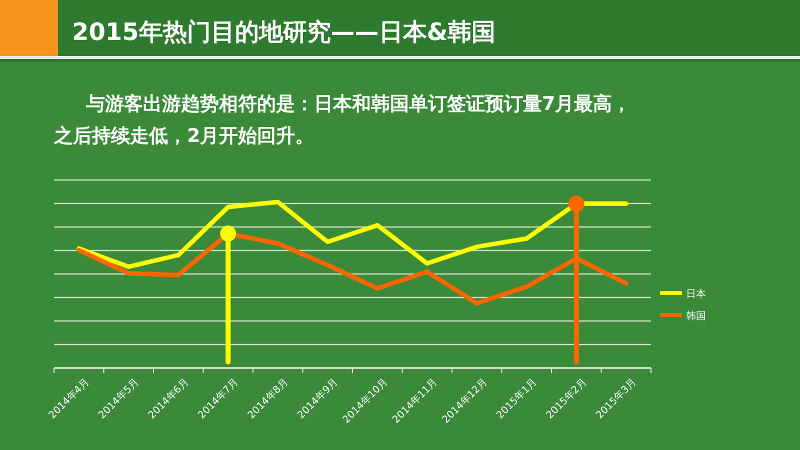  I want to click on legend-label: 日本, so click(696, 294).